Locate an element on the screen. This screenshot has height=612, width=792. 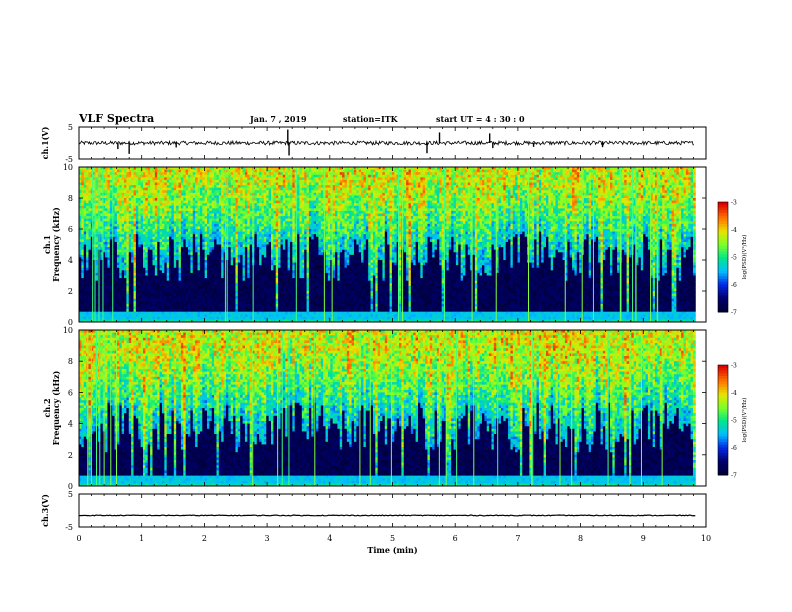
ch3-frame: 5 -5 is located at coordinates (386, 511).